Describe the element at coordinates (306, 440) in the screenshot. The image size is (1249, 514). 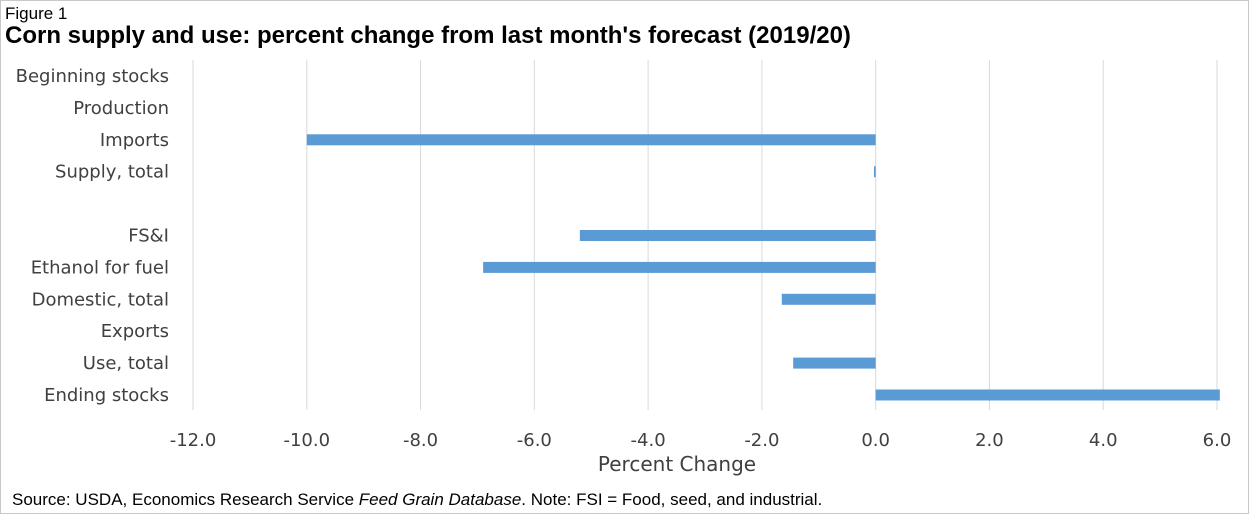
I see `x-tick-label: -10.0` at that location.